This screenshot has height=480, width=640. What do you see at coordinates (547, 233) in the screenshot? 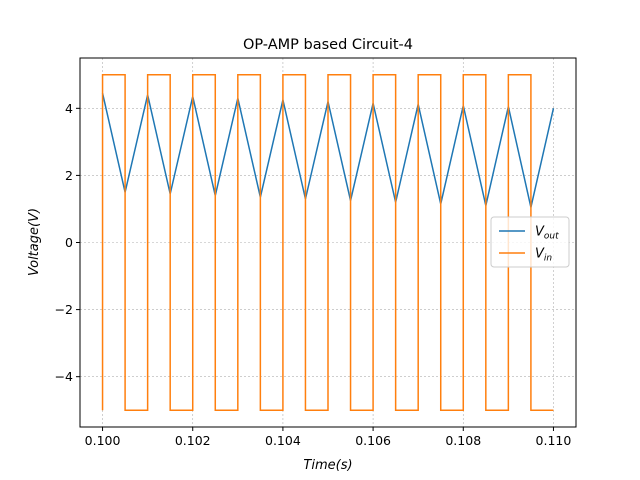
I see `legend-label: Vout` at bounding box center [547, 233].